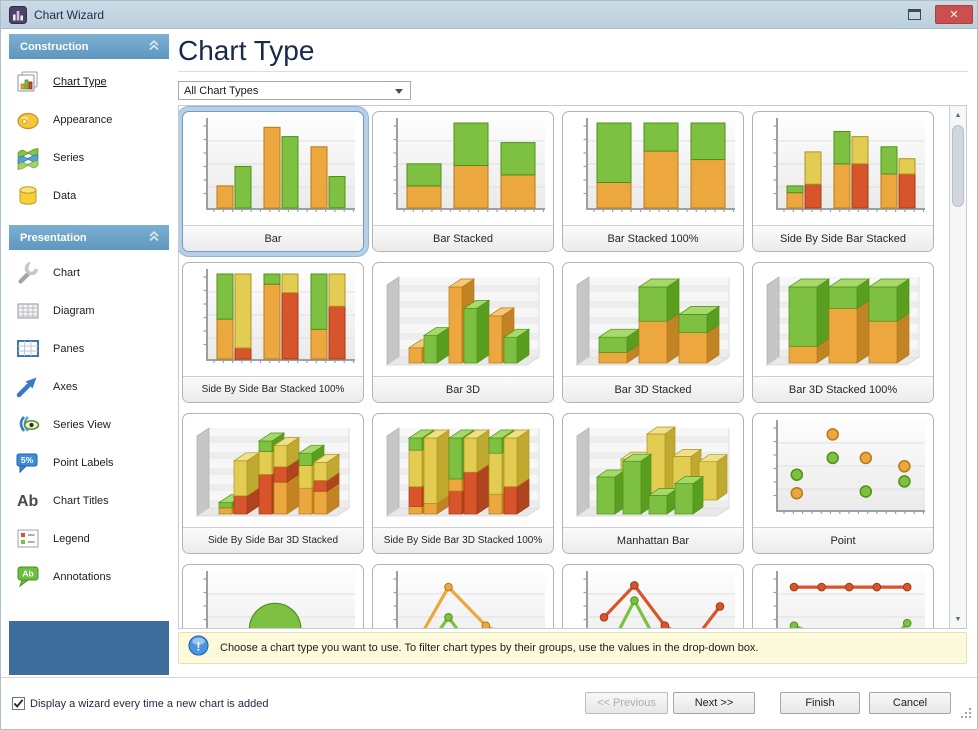  What do you see at coordinates (914, 14) in the screenshot?
I see `maximize-button` at bounding box center [914, 14].